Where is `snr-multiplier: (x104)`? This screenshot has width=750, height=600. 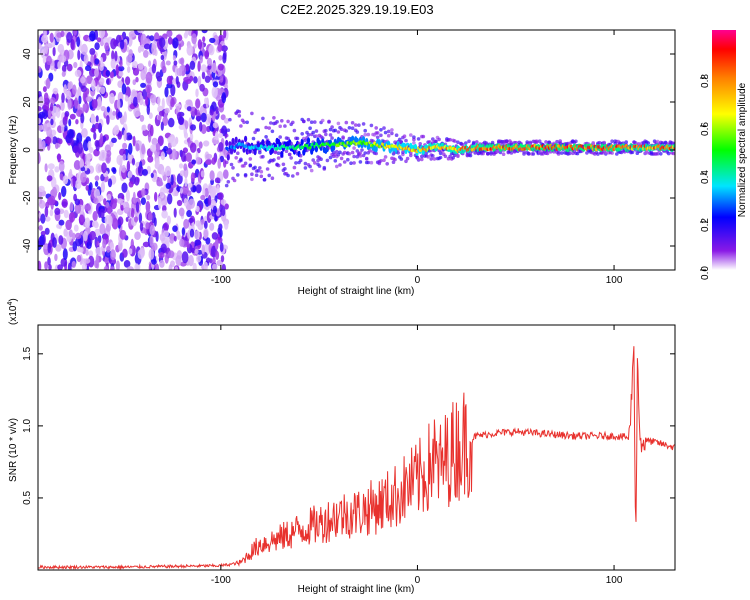 snr-multiplier: (x104) is located at coordinates (13, 311).